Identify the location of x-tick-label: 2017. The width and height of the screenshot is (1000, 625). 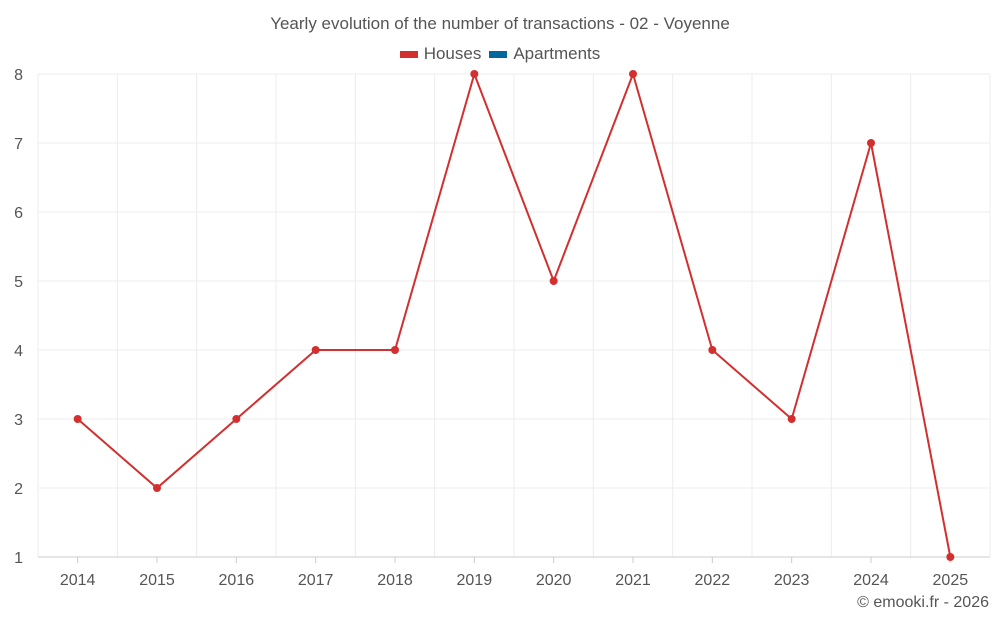
(316, 580).